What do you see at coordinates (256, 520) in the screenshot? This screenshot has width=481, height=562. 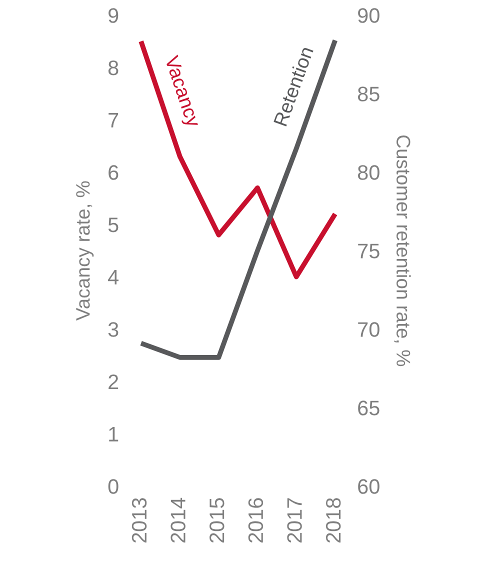 I see `x-tick-label: 2016` at bounding box center [256, 520].